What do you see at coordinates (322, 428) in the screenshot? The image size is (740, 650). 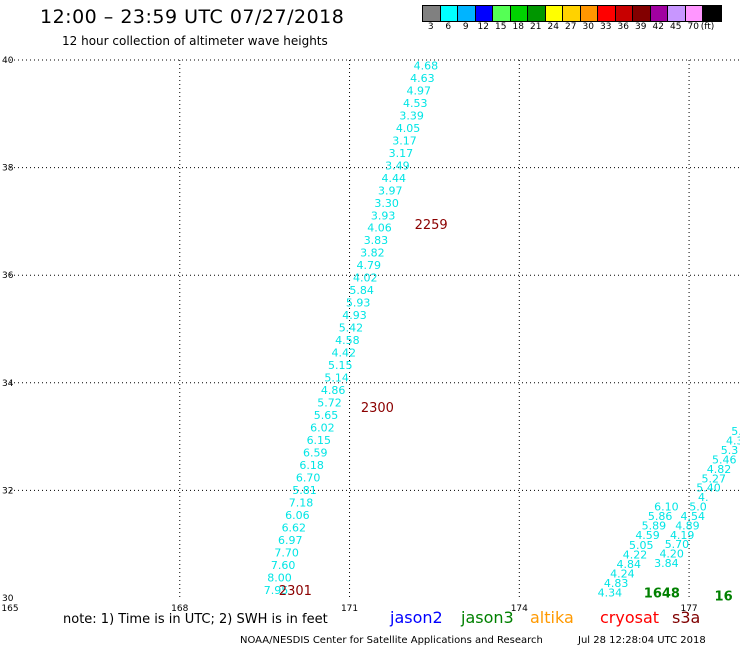 I see `wave-height-value: 6.02` at bounding box center [322, 428].